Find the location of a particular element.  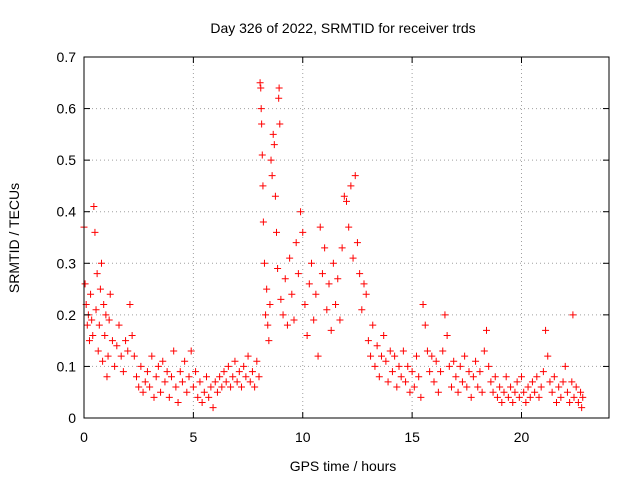

y-tick-label: 0.2 is located at coordinates (67, 315).